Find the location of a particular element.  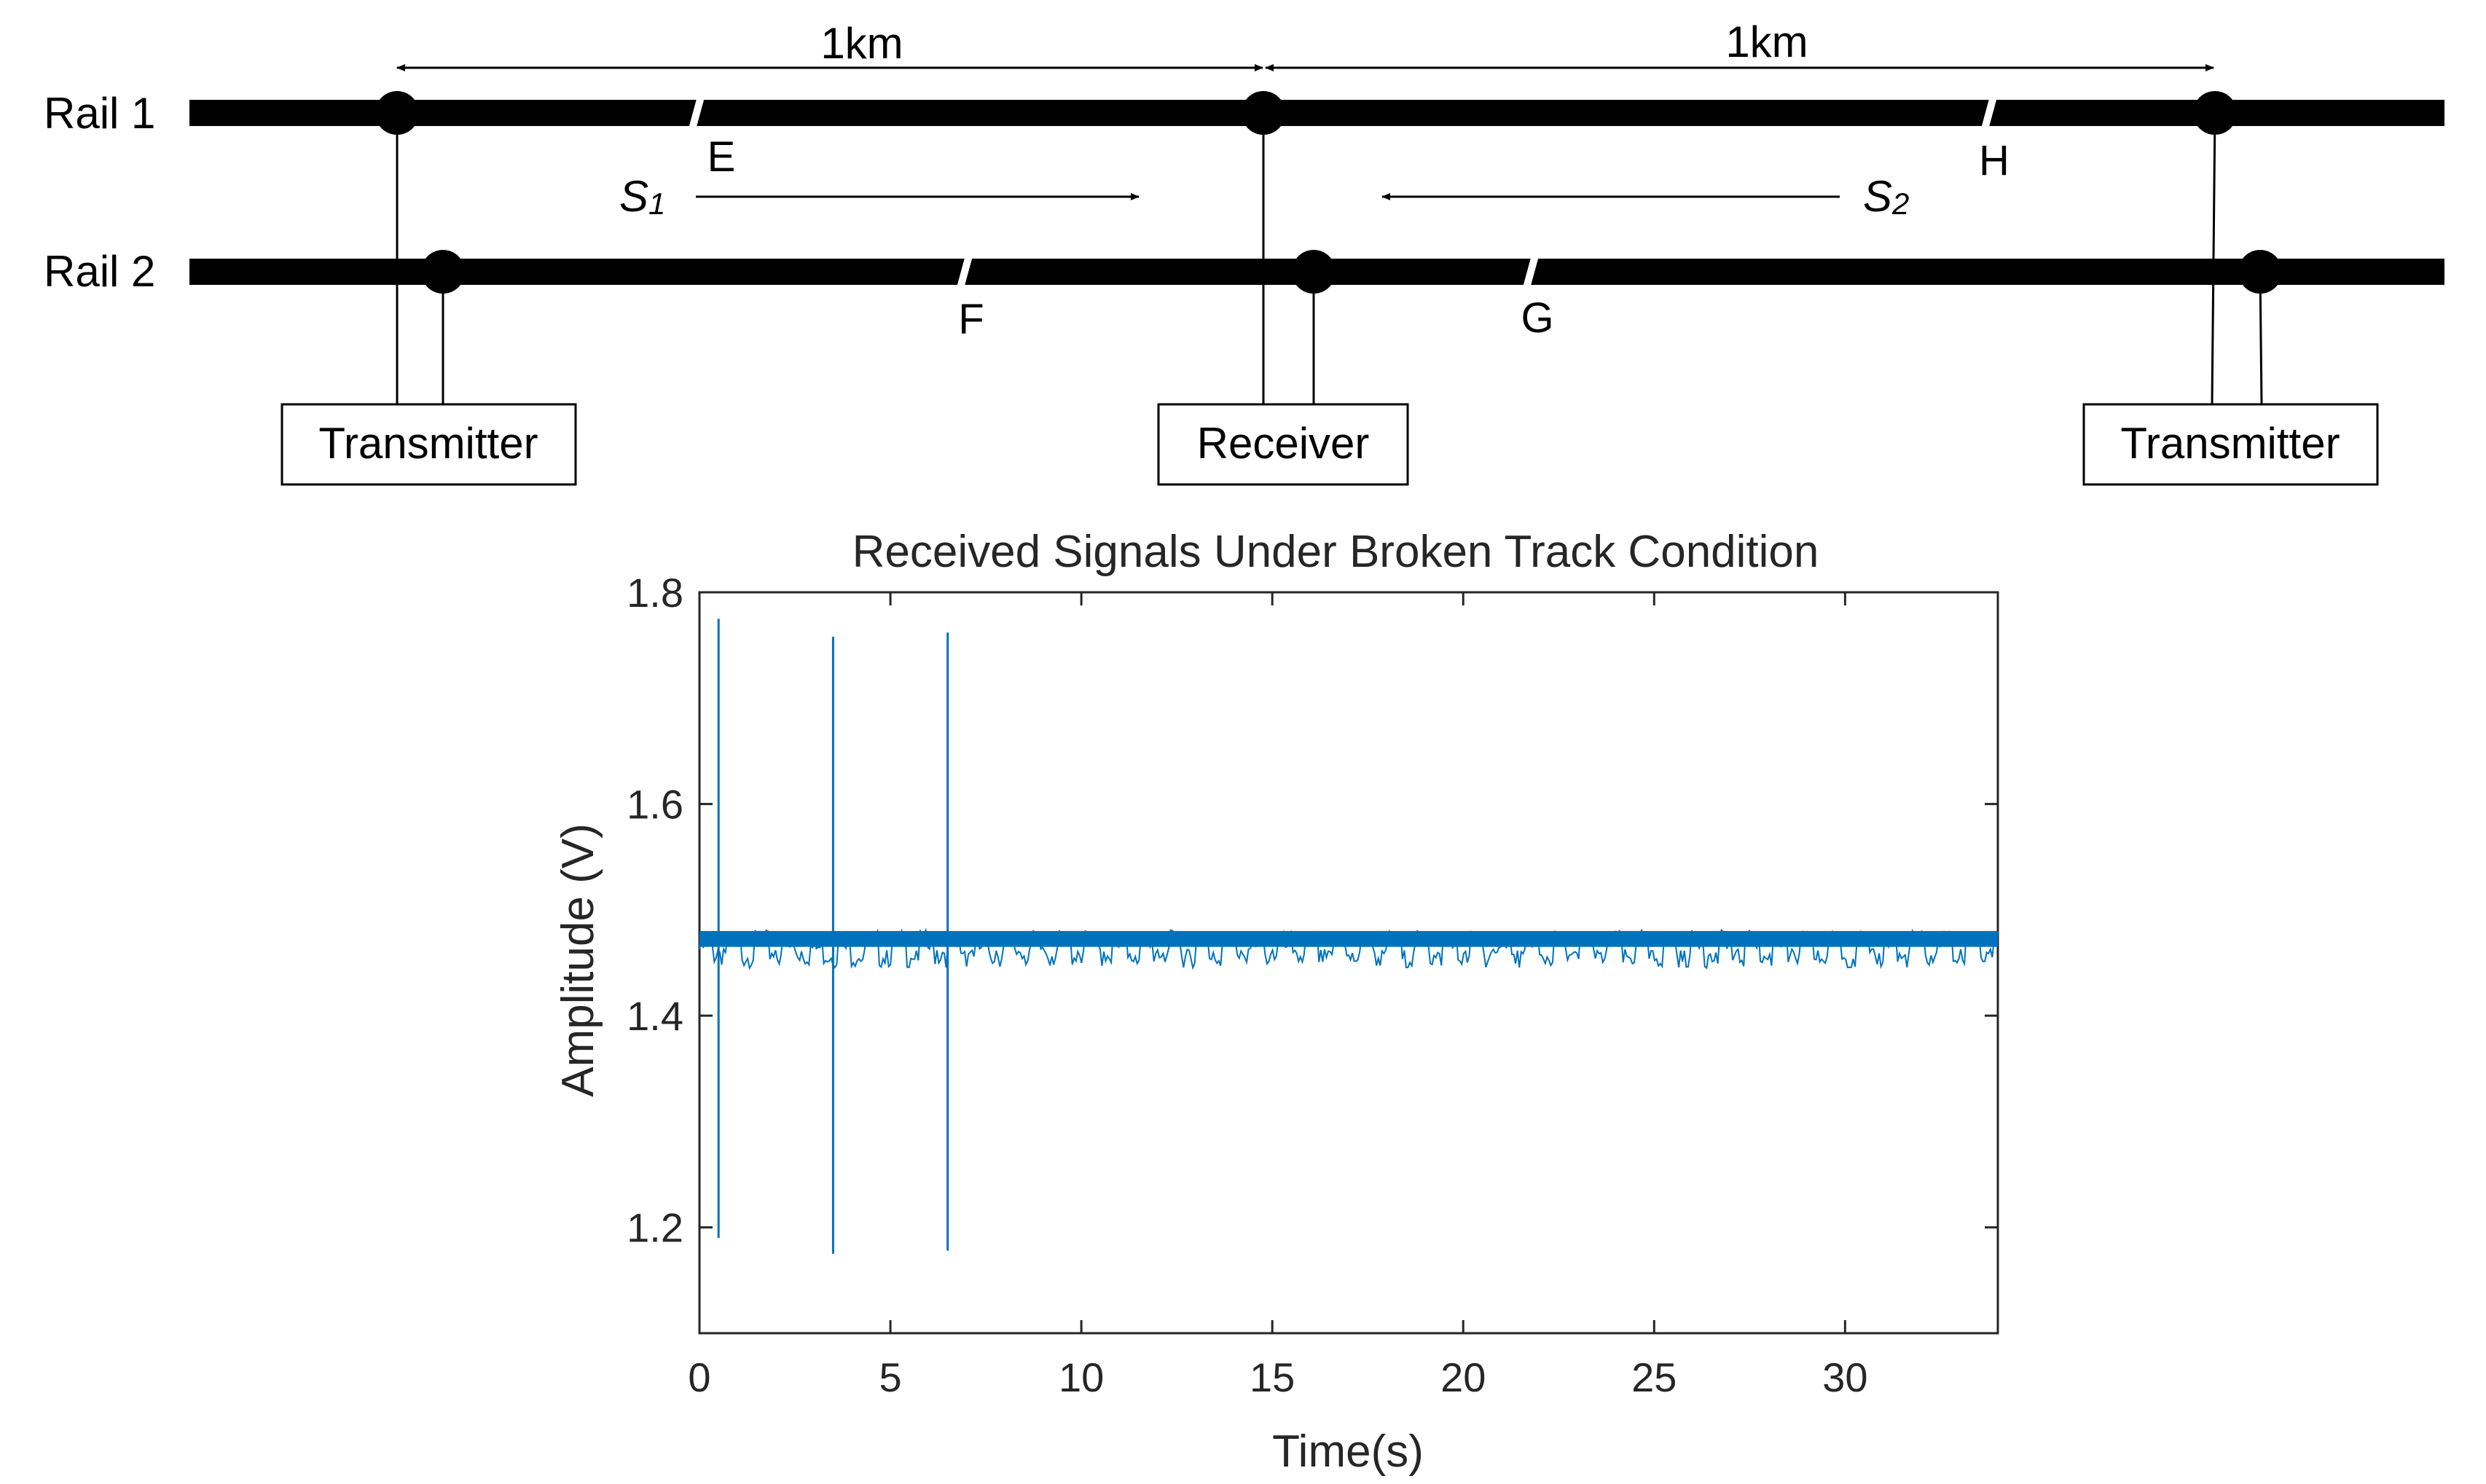

y-tick-label-3: 1.8 is located at coordinates (655, 593).